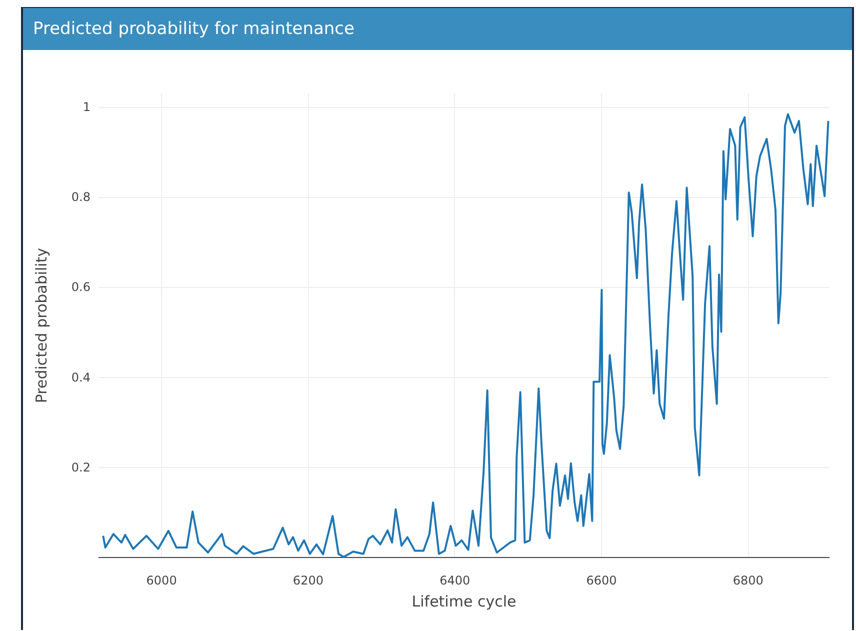 The height and width of the screenshot is (631, 856). I want to click on x-tick-label: 6200, so click(308, 581).